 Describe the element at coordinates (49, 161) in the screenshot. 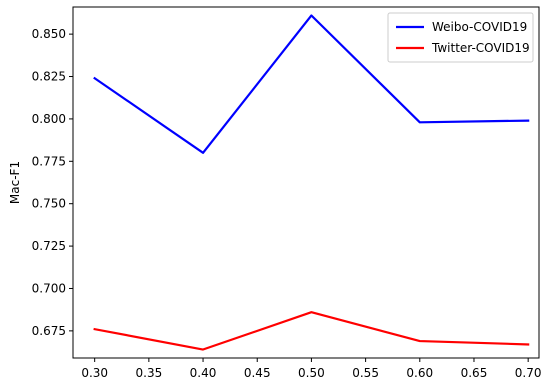

I see `y-tick-label: 0.775` at that location.